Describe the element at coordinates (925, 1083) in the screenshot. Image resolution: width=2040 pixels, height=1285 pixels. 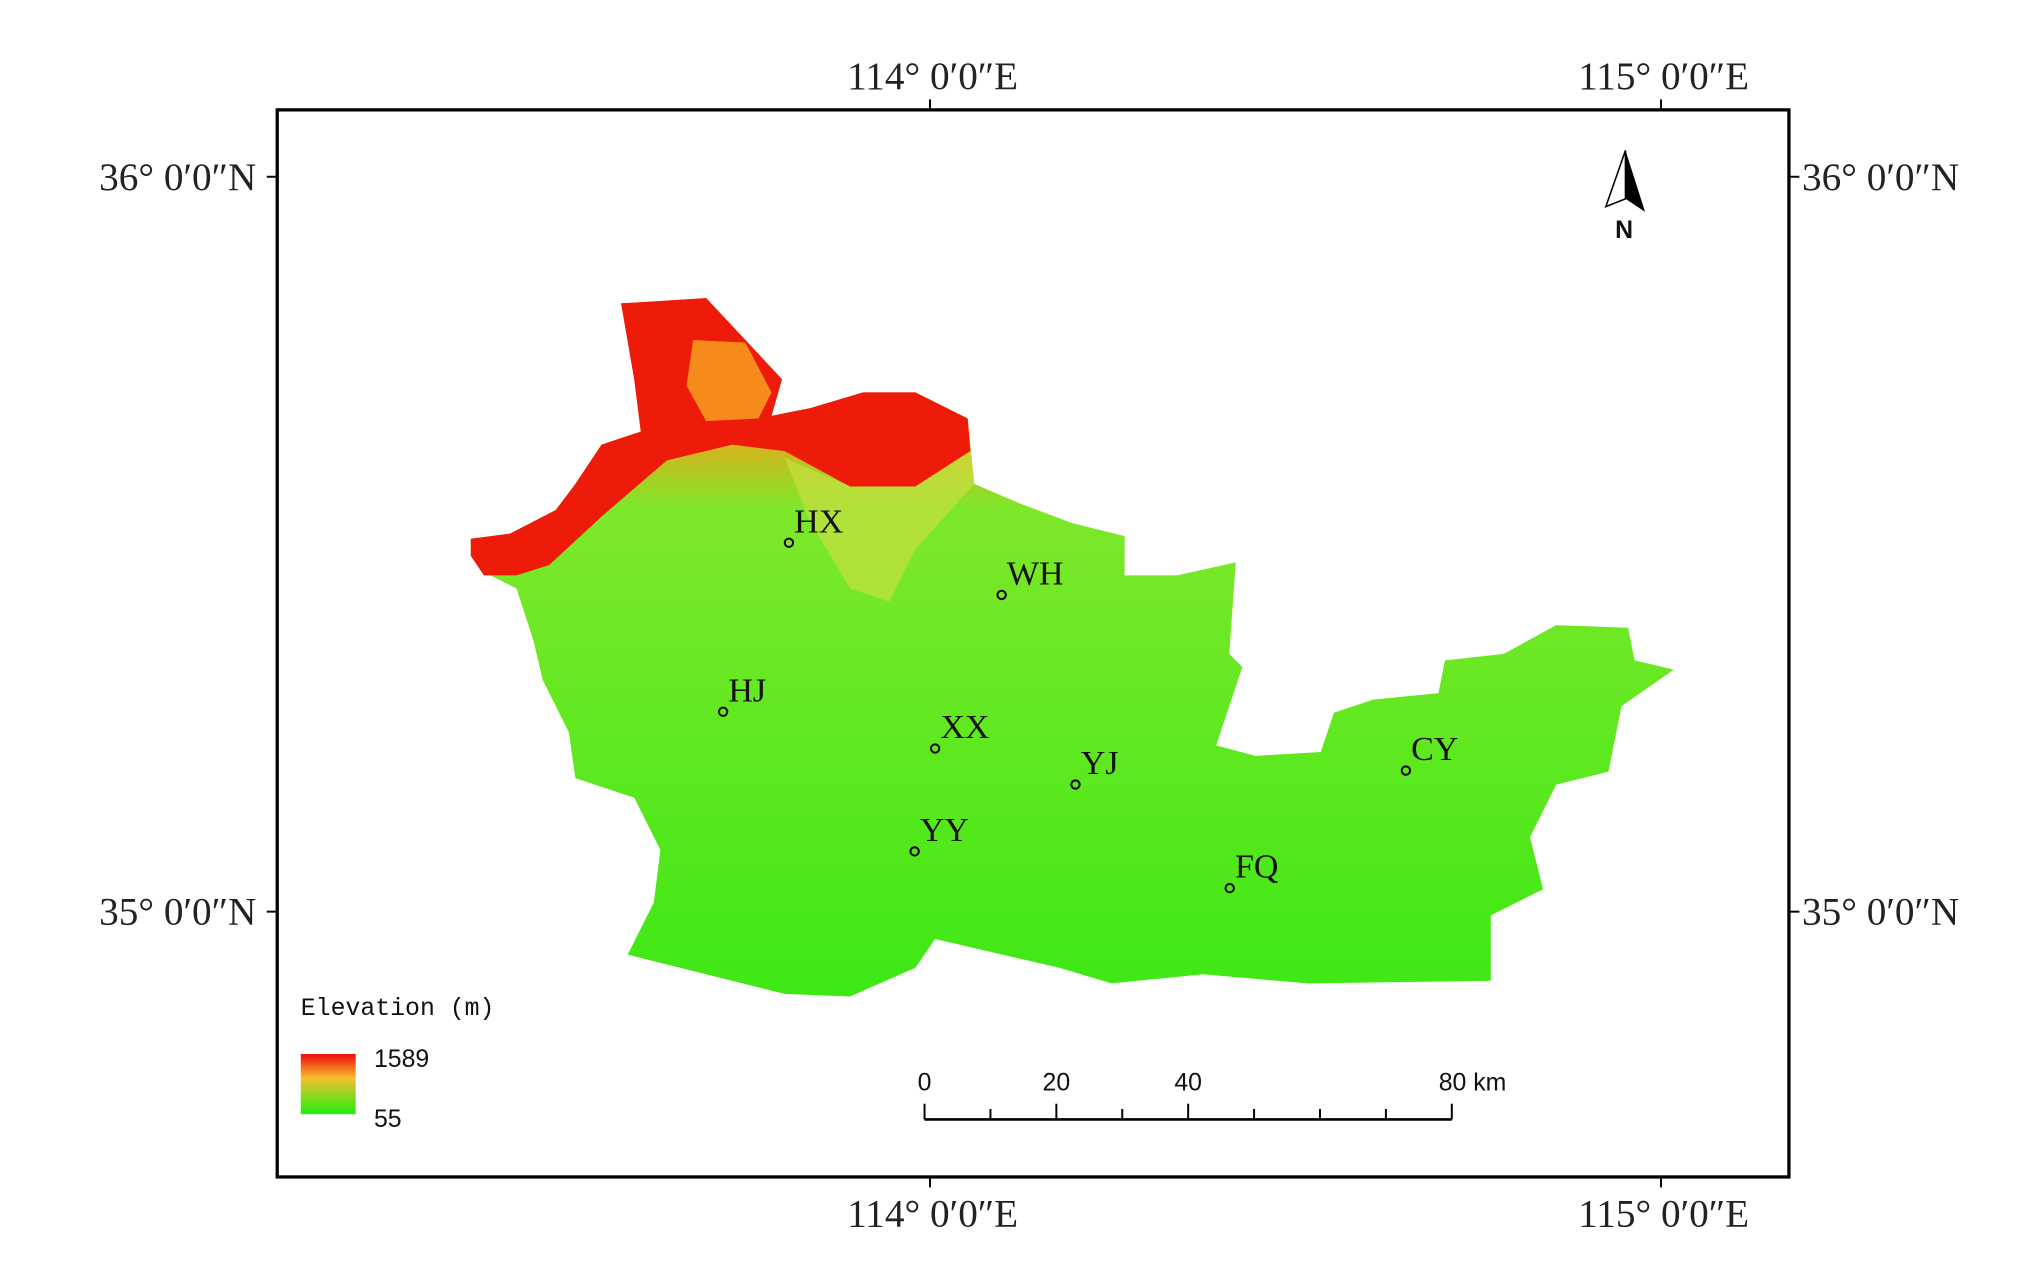
I see `scale-label: 0` at that location.